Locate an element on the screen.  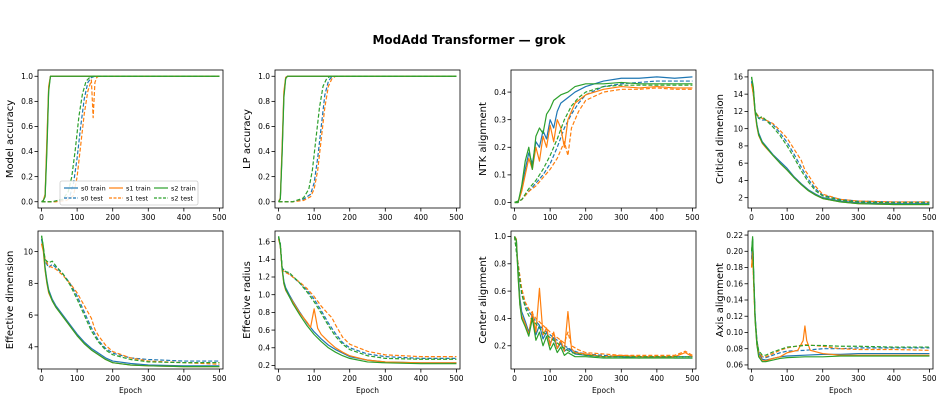
y-axis-label: NTK alignment is located at coordinates (483, 139).